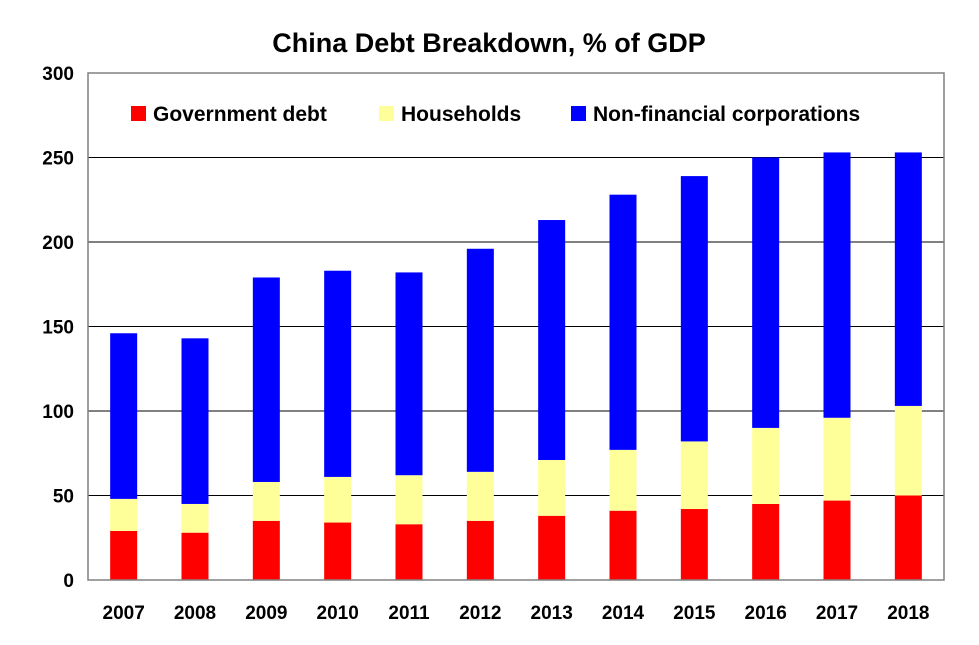  Describe the element at coordinates (68, 581) in the screenshot. I see `y-tick-label: 0` at that location.